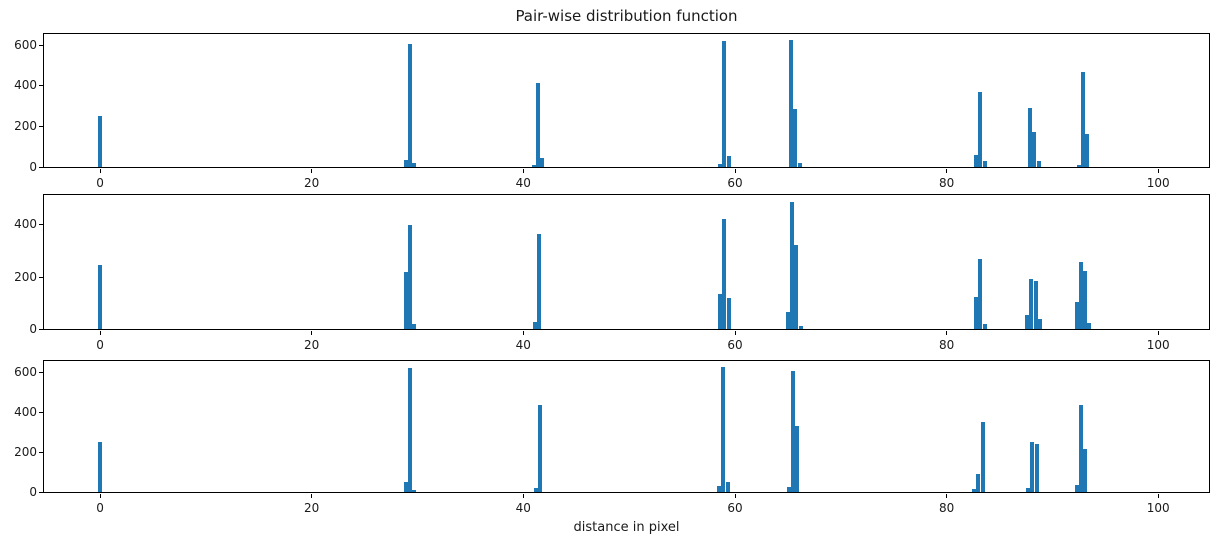 The height and width of the screenshot is (547, 1218). I want to click on y-tick-label: 200, so click(25, 276).